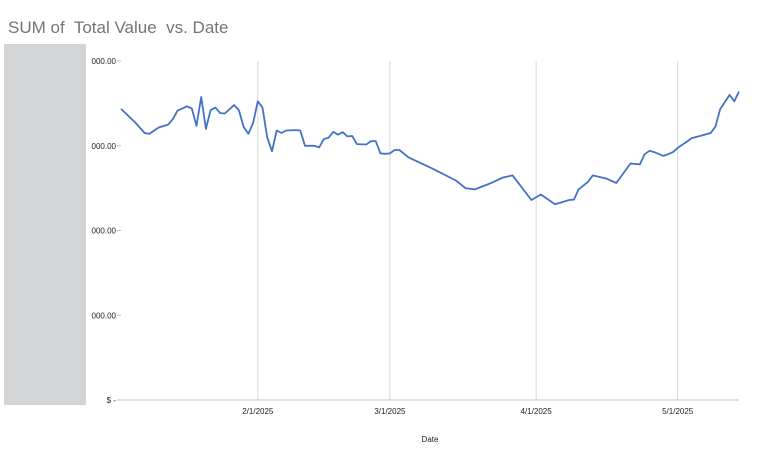  Describe the element at coordinates (390, 411) in the screenshot. I see `x-tick-label: 3/1/2025` at that location.